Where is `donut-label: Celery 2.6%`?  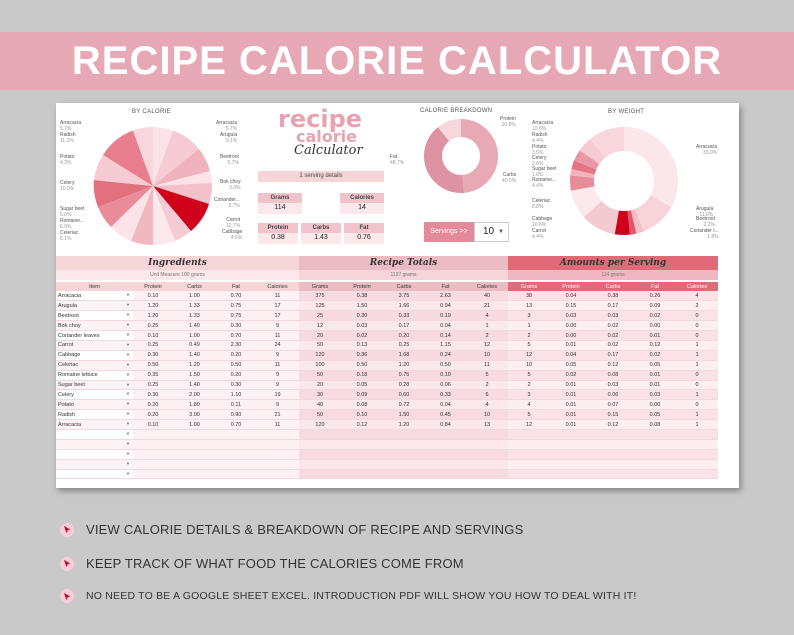 donut-label: Celery 2.6% is located at coordinates (539, 161).